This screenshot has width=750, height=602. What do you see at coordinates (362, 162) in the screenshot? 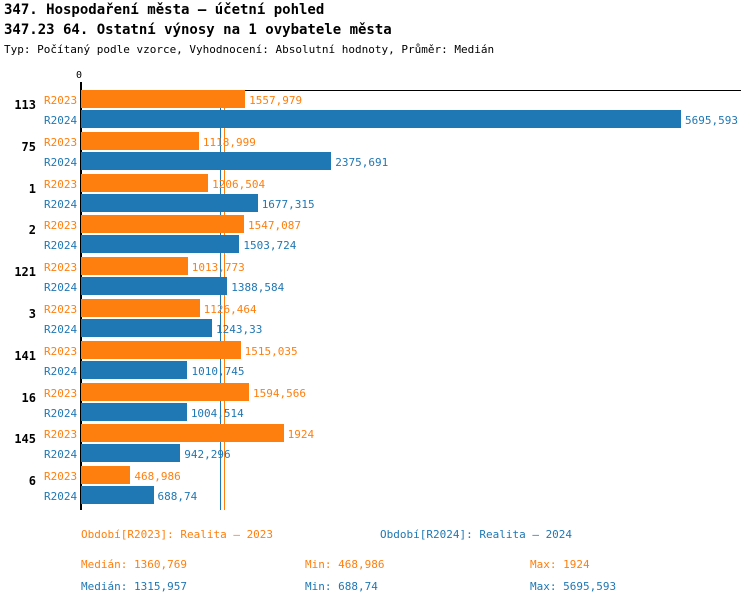
I see `bar-value-label-r2024: 2375,691` at bounding box center [362, 162].